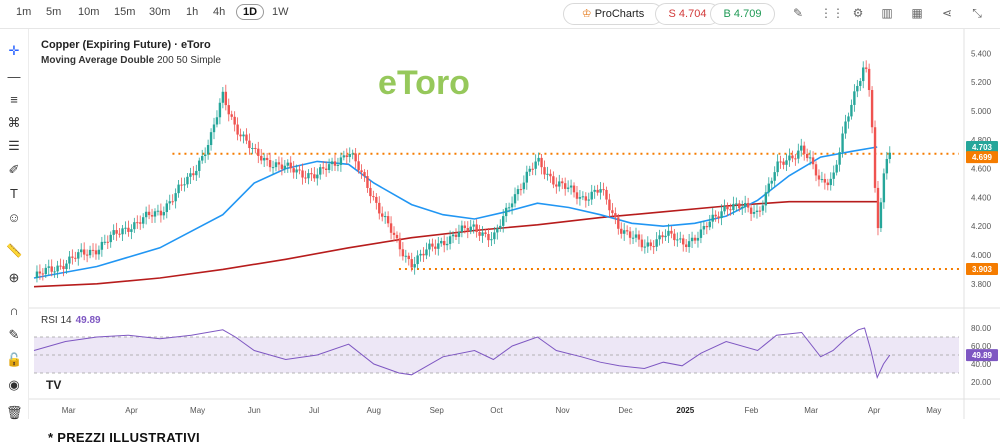 The height and width of the screenshot is (447, 1000). What do you see at coordinates (71, 320) in the screenshot?
I see `rsi-legend: RSI 14 49.89` at bounding box center [71, 320].